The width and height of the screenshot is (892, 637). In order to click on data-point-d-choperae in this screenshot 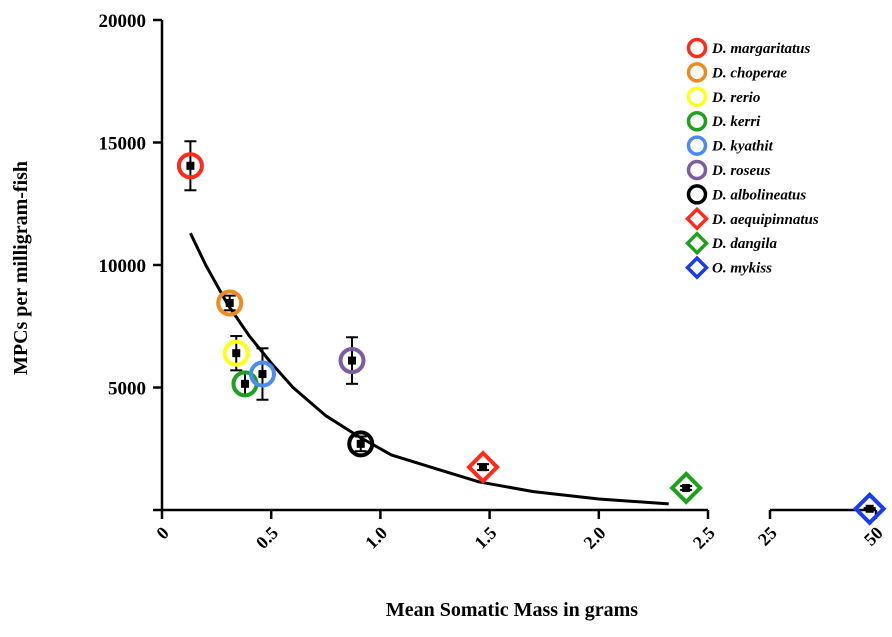, I will do `click(230, 303)`.